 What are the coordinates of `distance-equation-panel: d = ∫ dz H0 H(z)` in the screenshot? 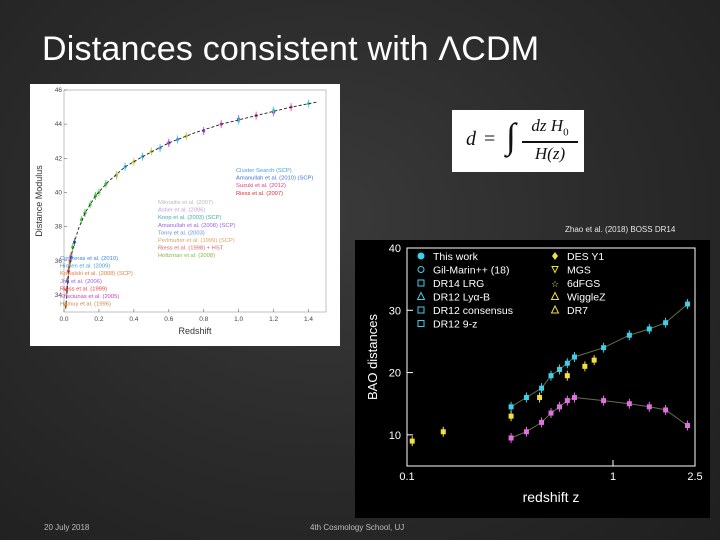 It's located at (518, 141).